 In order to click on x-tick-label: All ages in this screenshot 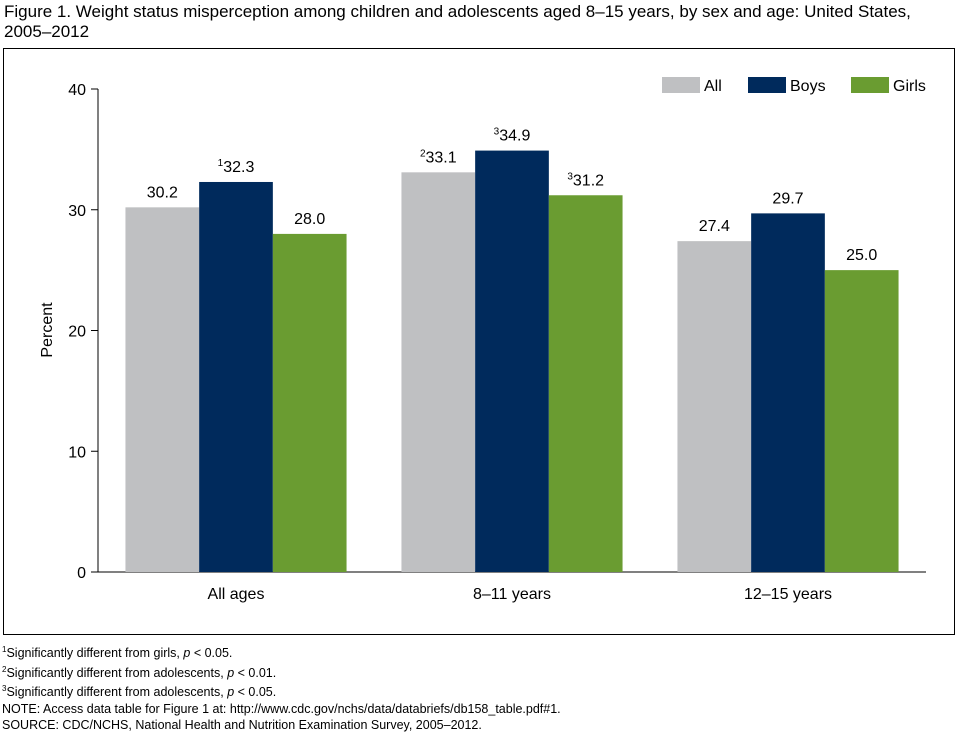, I will do `click(236, 594)`.